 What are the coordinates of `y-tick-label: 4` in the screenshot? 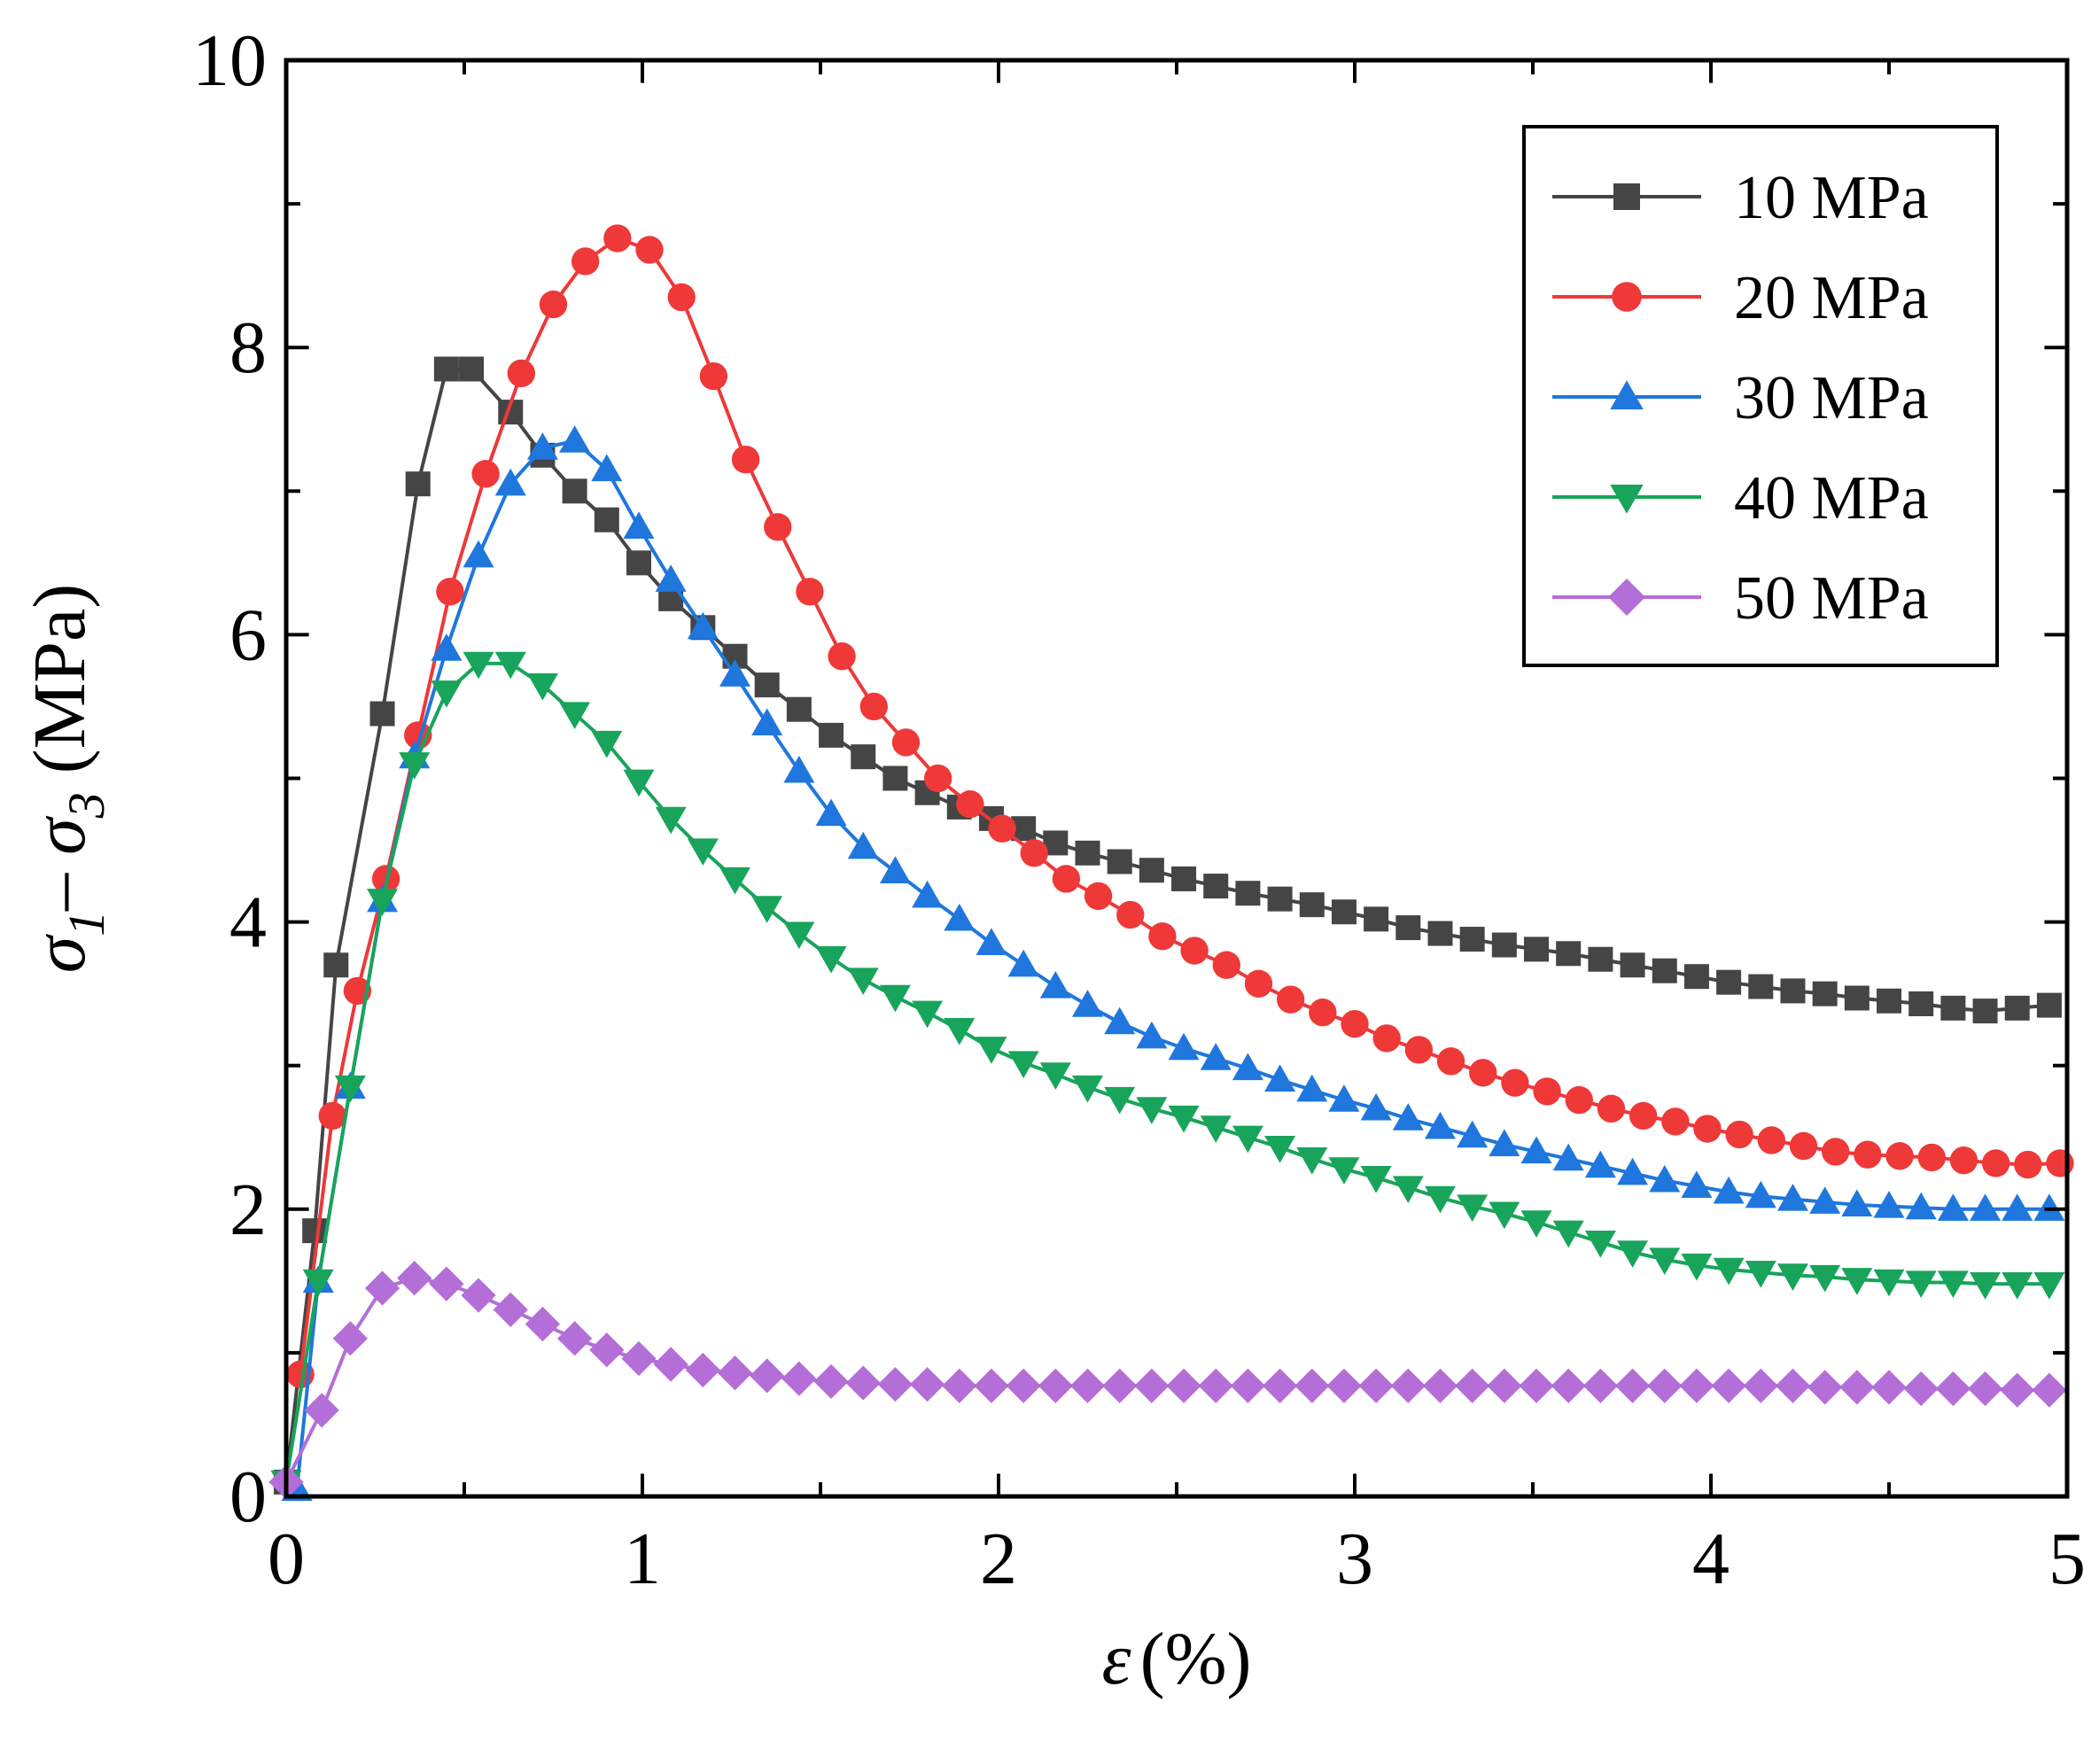 It's located at (248, 923).